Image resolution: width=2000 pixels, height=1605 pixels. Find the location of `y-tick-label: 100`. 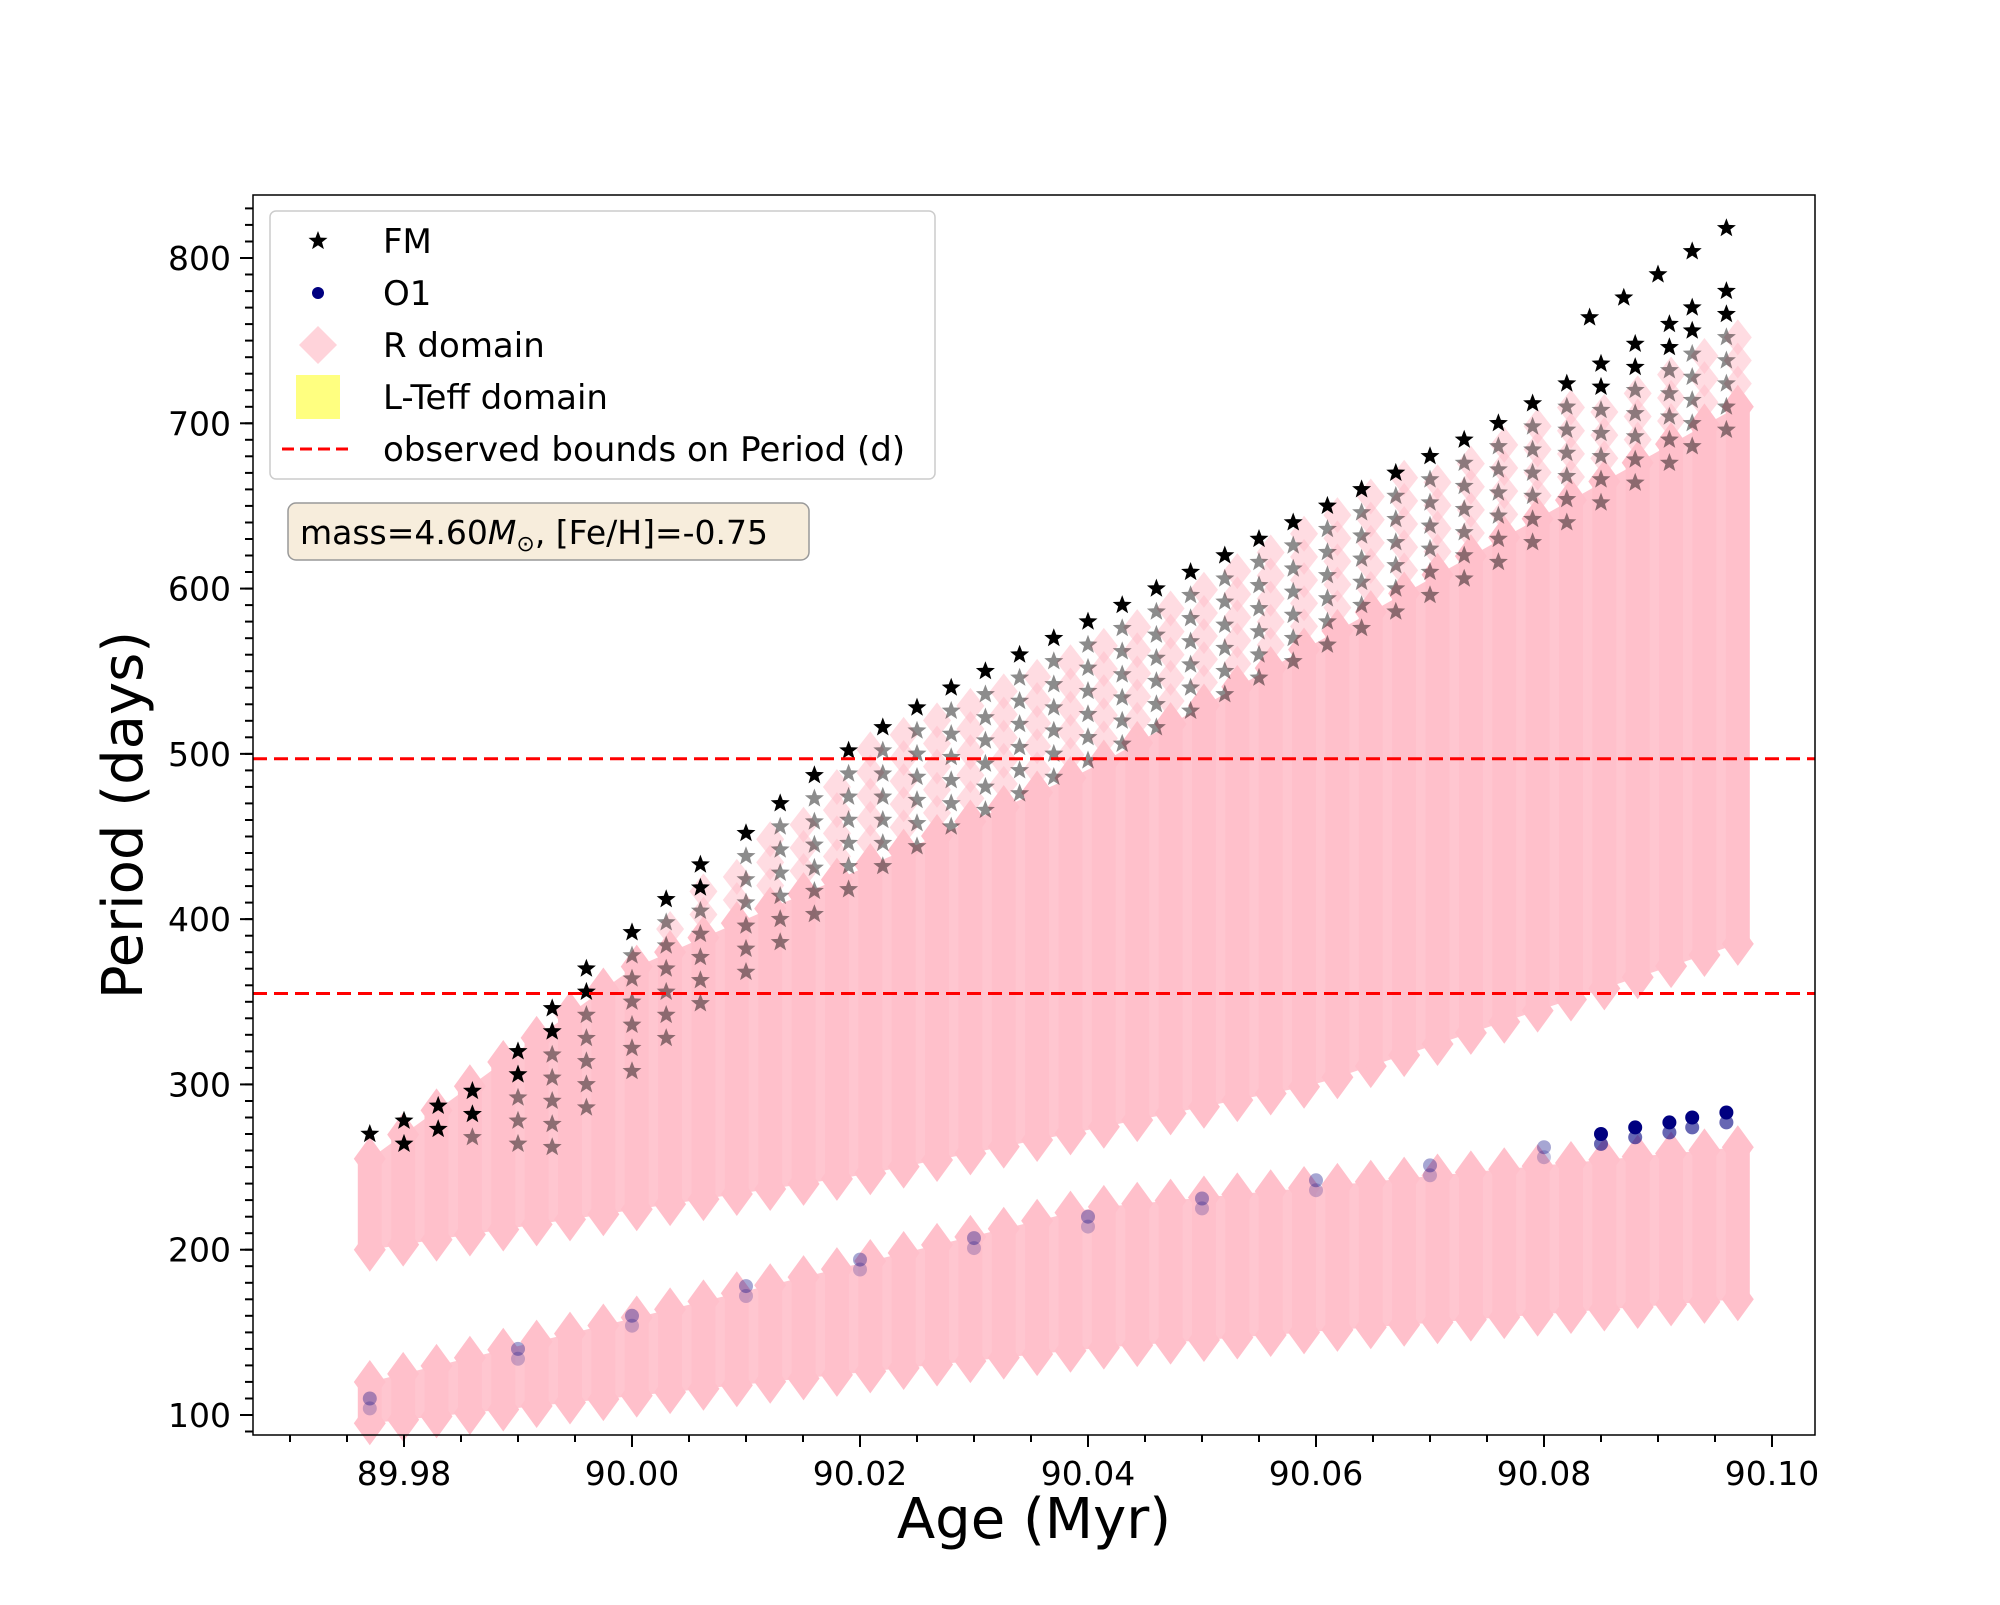

y-tick-label: 100 is located at coordinates (199, 1415).